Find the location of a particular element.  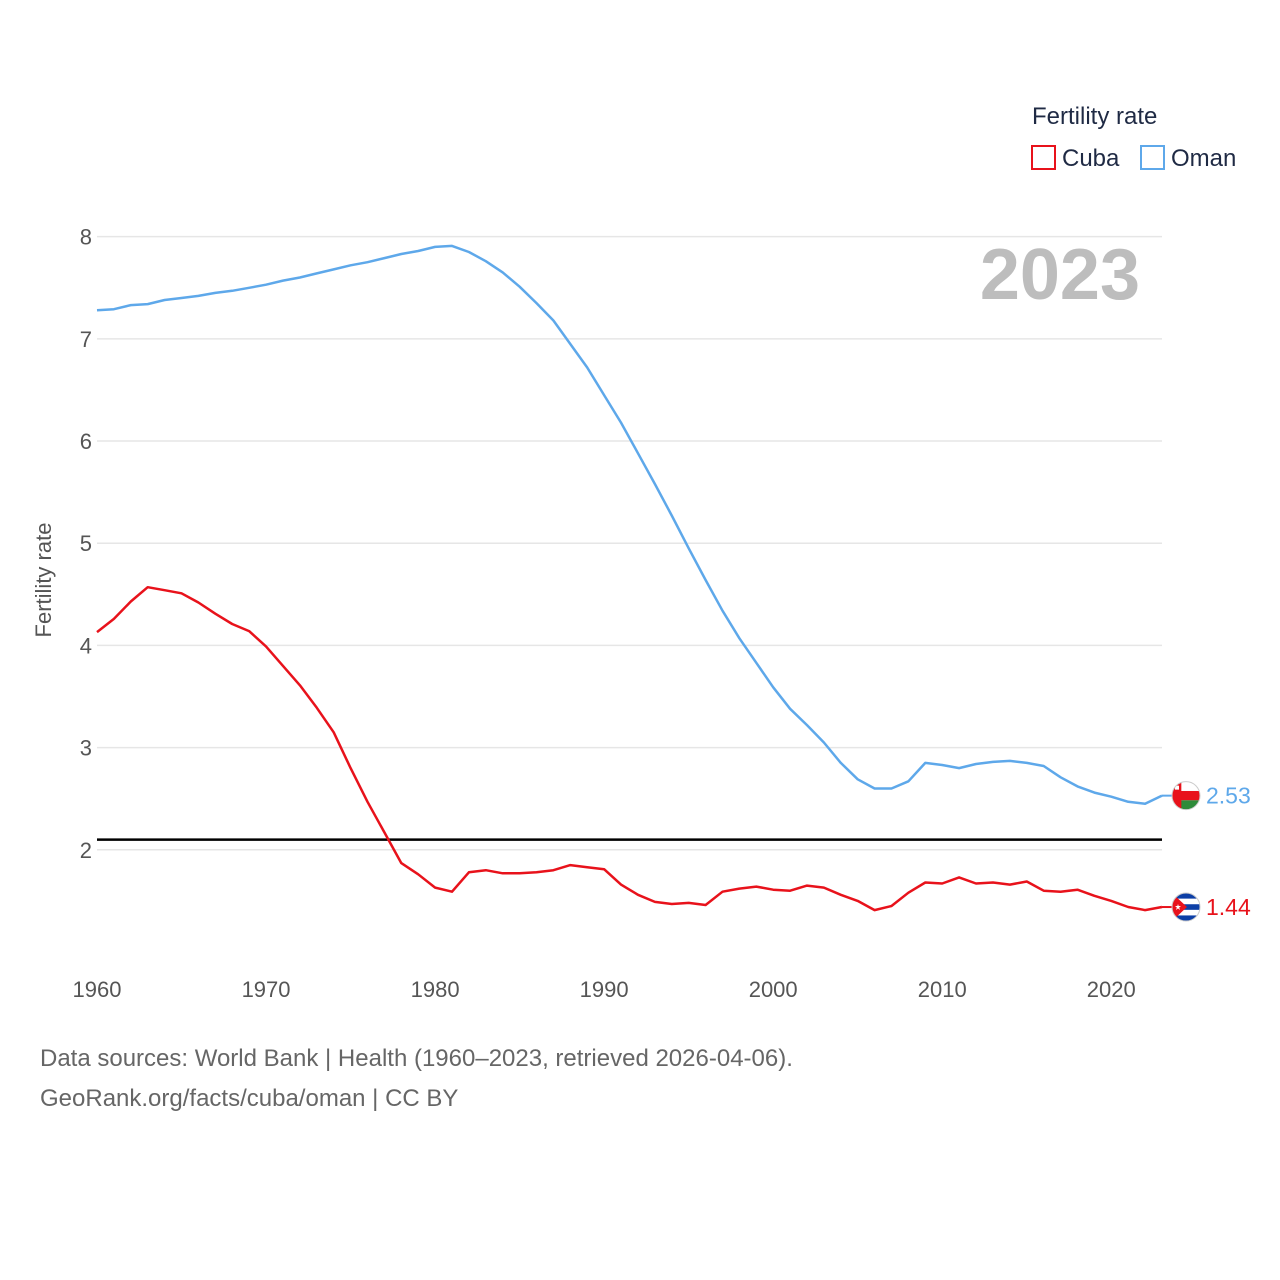

x-tick-label-1980: 1980 is located at coordinates (435, 989).